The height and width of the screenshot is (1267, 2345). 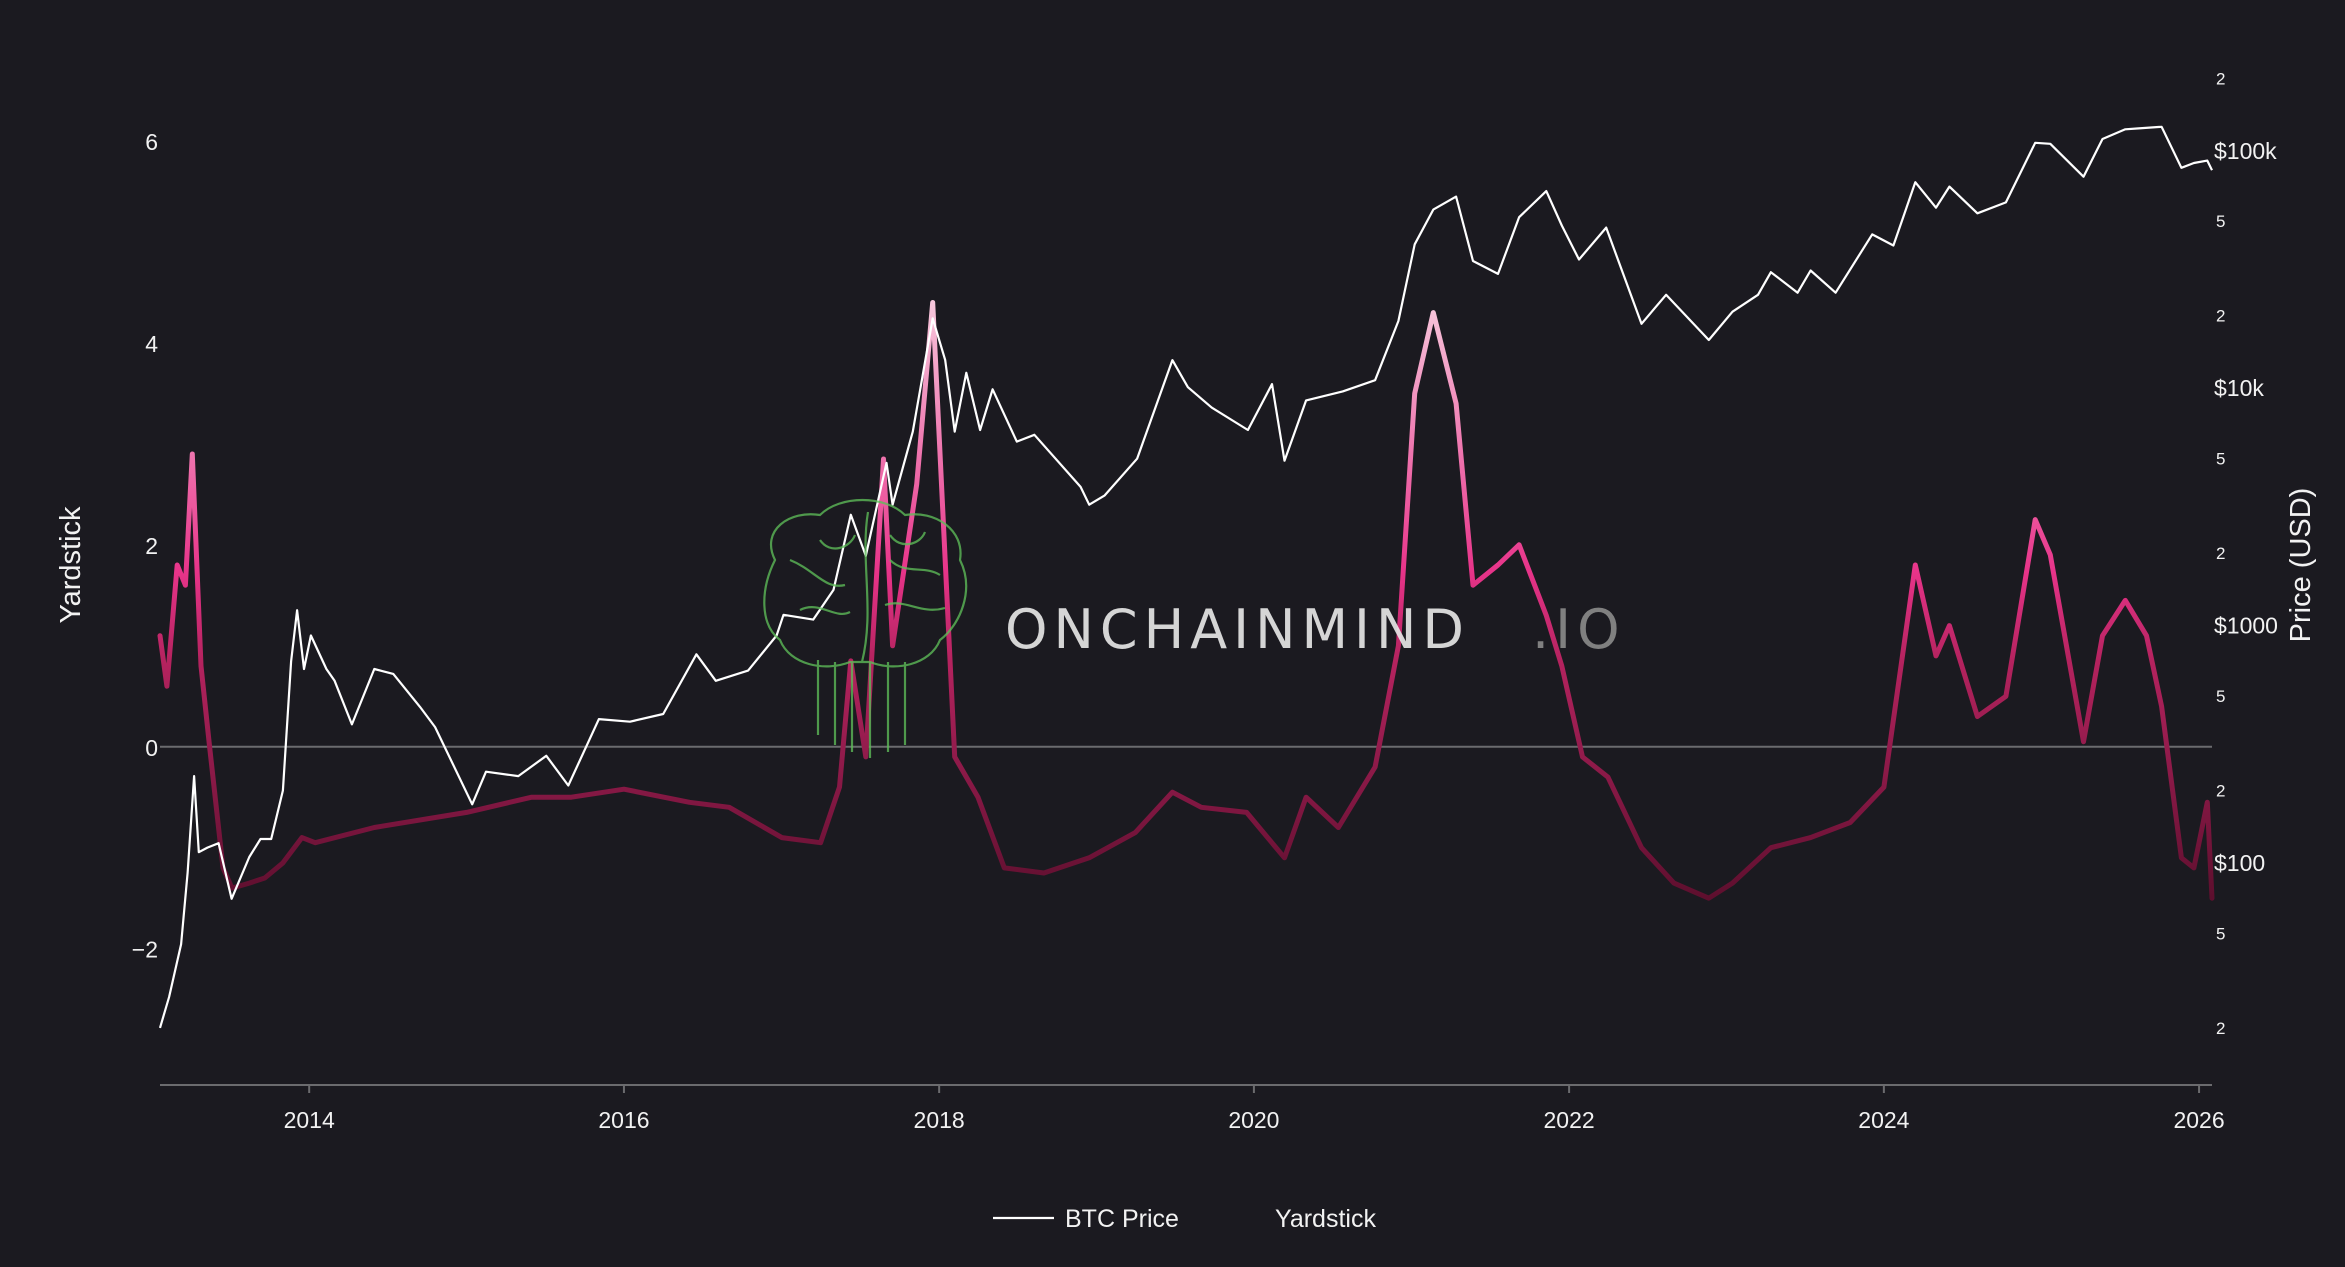 What do you see at coordinates (1883, 1120) in the screenshot?
I see `x-tick-label: 2024` at bounding box center [1883, 1120].